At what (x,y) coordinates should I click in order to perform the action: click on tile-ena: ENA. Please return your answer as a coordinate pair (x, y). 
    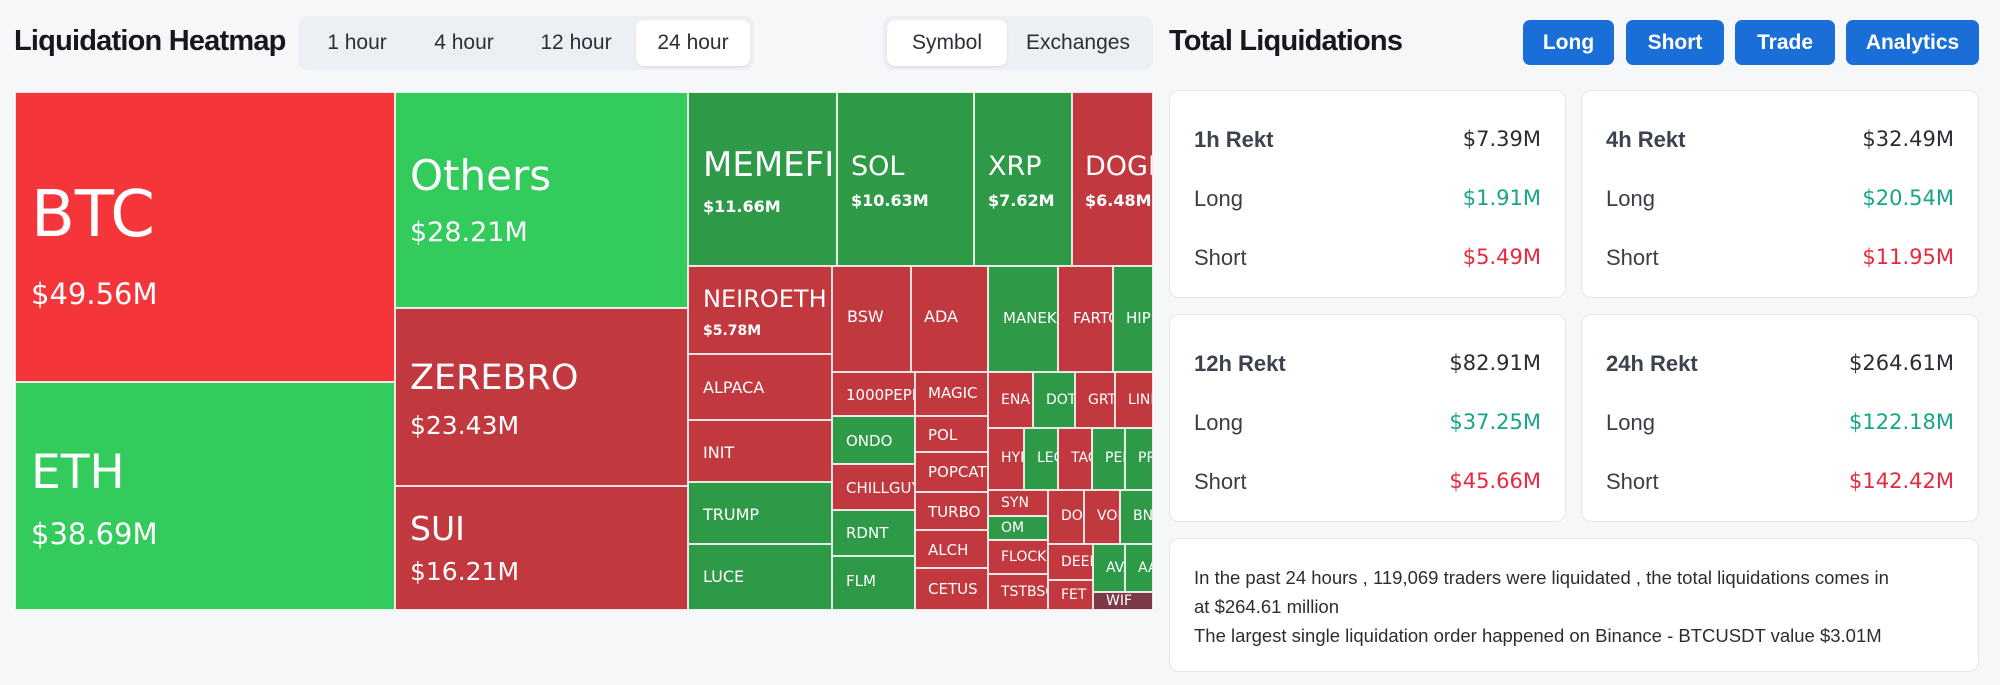
    Looking at the image, I should click on (1010, 400).